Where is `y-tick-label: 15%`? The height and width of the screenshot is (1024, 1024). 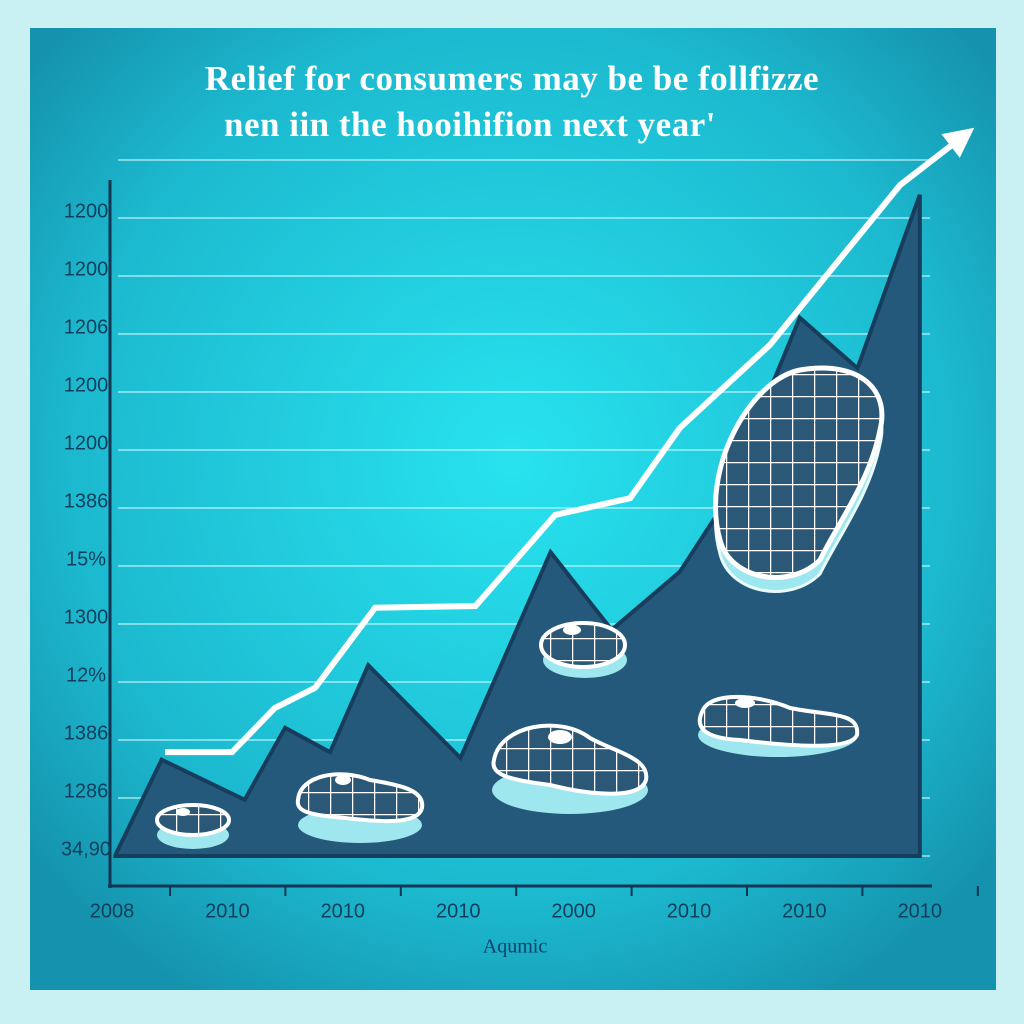
y-tick-label: 15% is located at coordinates (86, 559).